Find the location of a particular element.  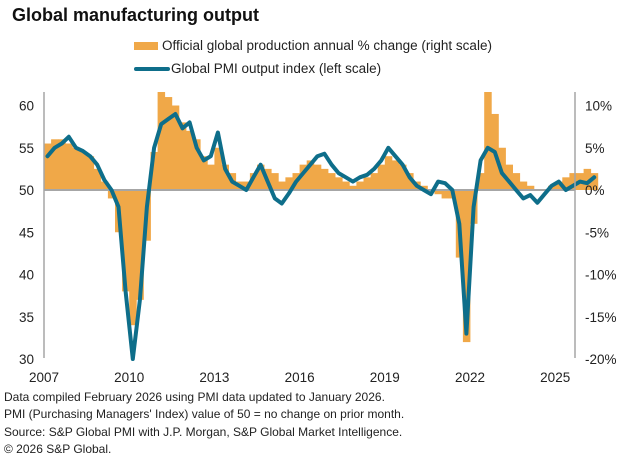

left-tick-label: 55 is located at coordinates (26, 148).